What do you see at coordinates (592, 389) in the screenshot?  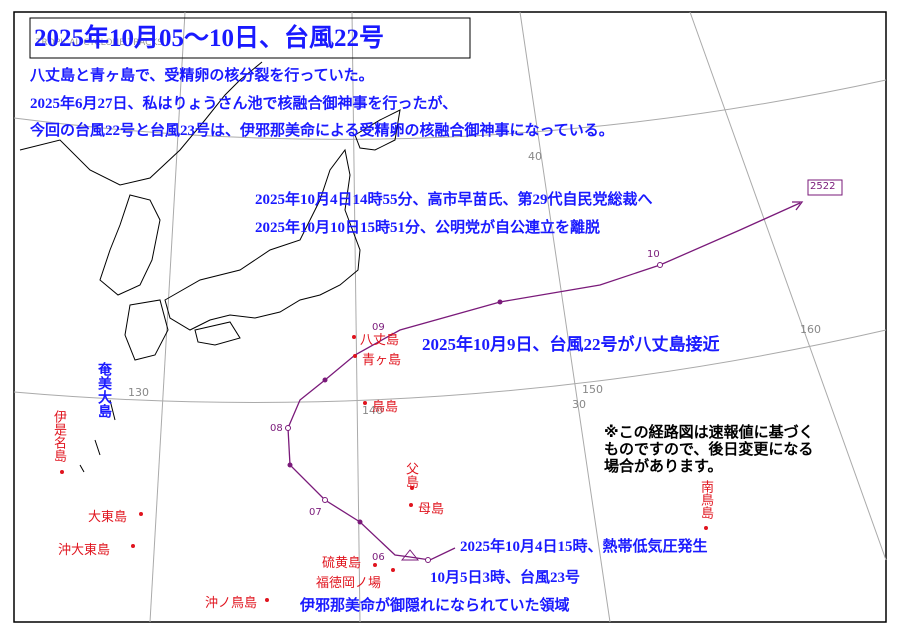 I see `grid-label: 150` at bounding box center [592, 389].